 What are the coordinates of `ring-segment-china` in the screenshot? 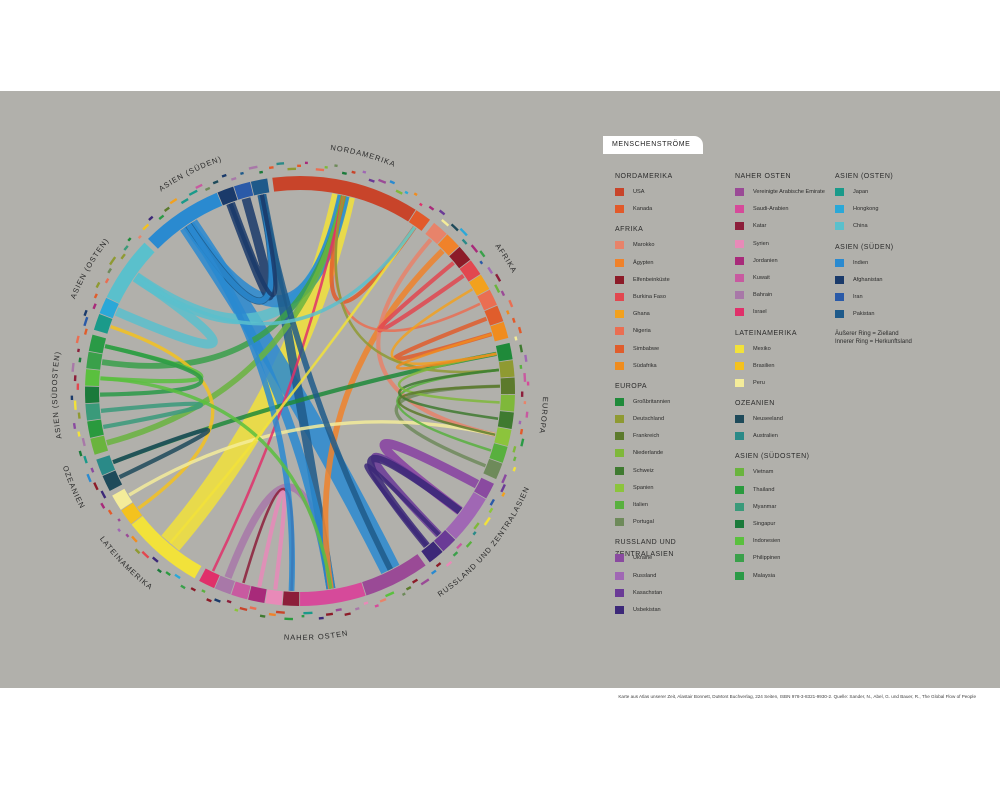 It's located at (130, 273).